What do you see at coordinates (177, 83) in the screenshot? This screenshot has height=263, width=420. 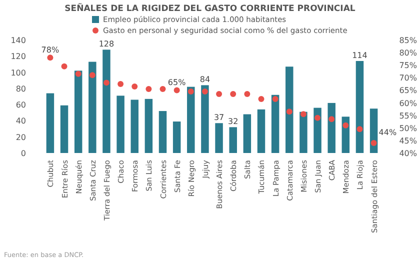 I see `data-label: 65%` at bounding box center [177, 83].